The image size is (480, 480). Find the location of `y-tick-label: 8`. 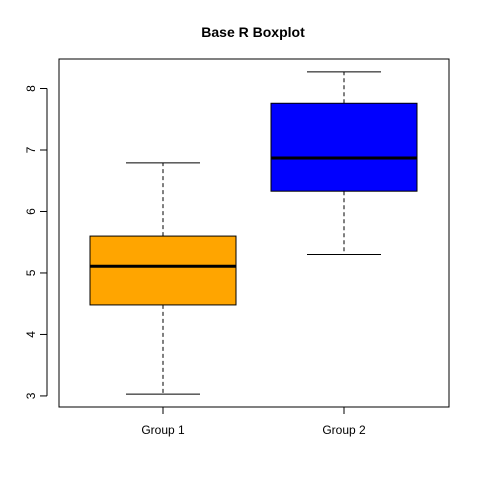

y-tick-label: 8 is located at coordinates (31, 88).